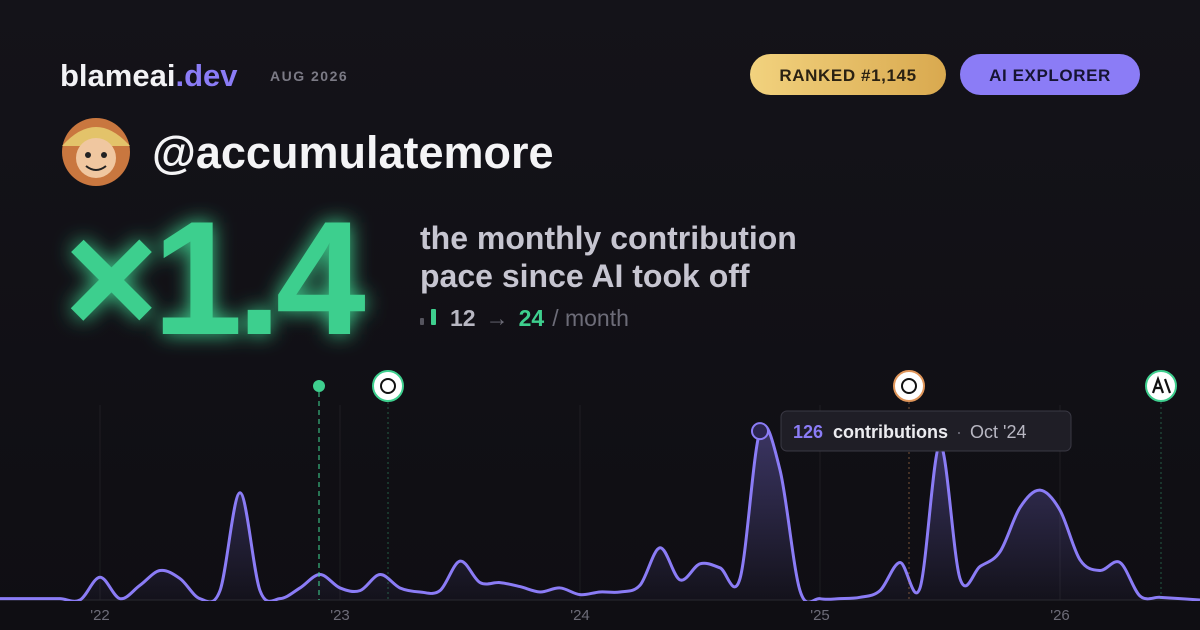 This screenshot has height=630, width=1200. I want to click on tooltip-box, so click(926, 431).